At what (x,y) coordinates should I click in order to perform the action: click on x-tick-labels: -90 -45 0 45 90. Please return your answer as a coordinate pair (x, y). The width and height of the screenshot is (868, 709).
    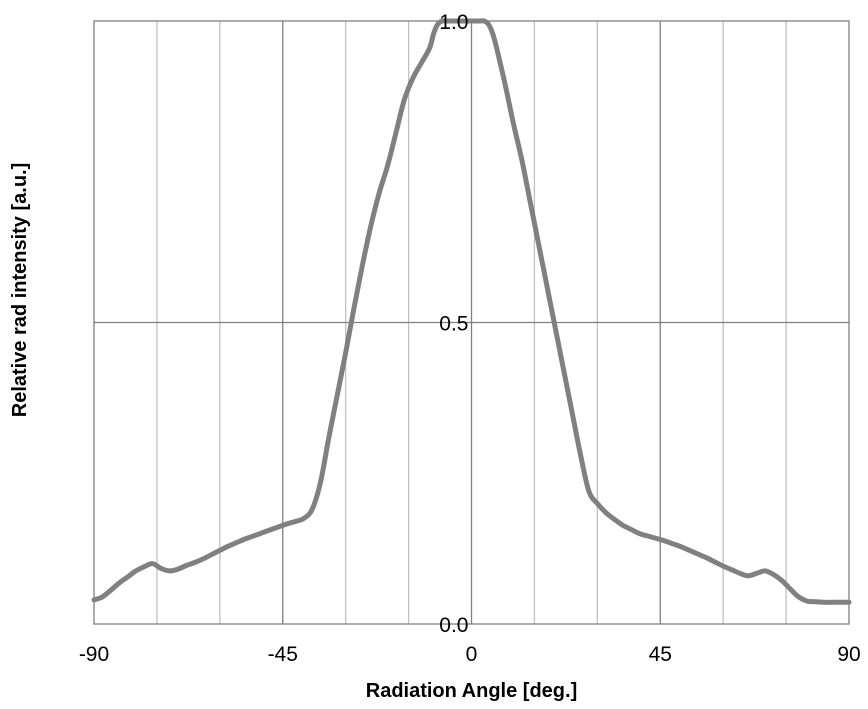
    Looking at the image, I should click on (470, 654).